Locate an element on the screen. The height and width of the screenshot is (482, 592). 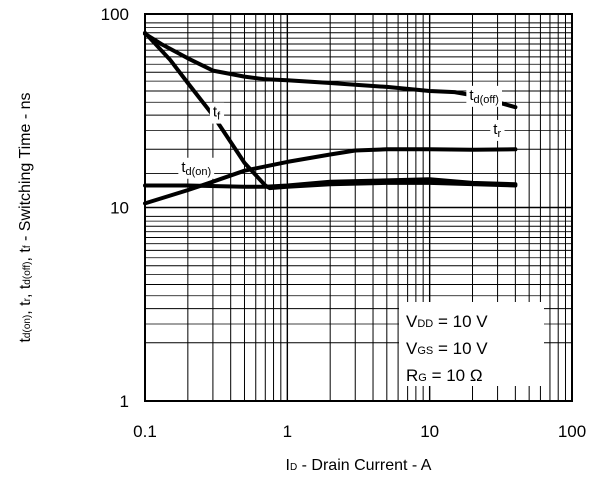
x-tick-label: 10 is located at coordinates (429, 431).